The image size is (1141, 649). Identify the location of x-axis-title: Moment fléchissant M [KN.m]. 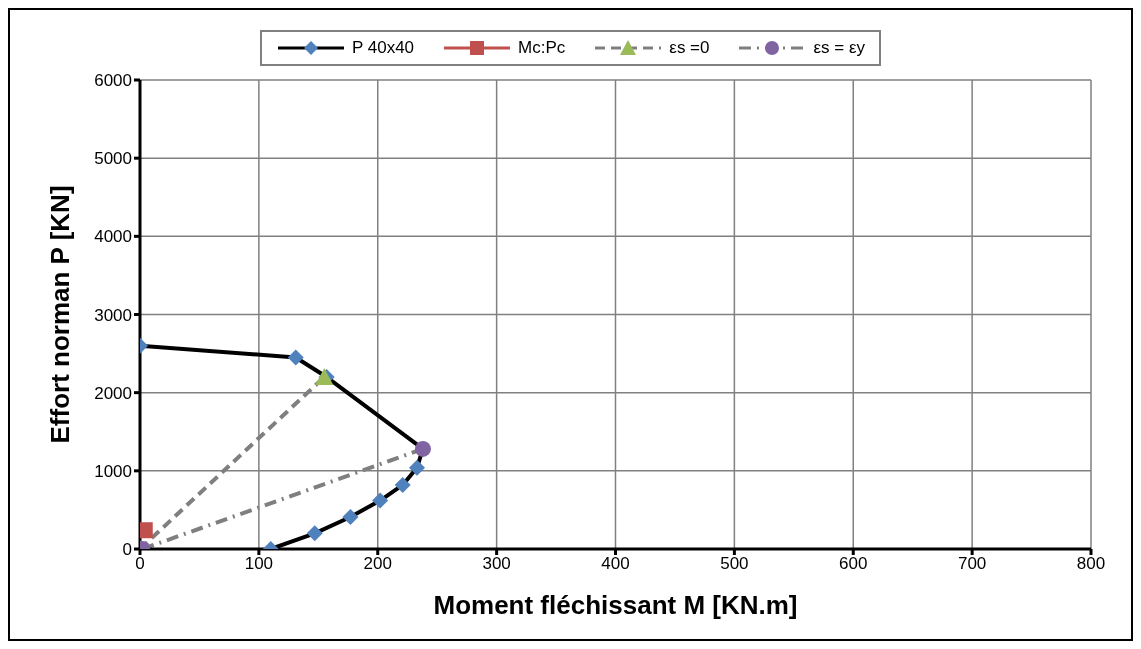
(615, 605).